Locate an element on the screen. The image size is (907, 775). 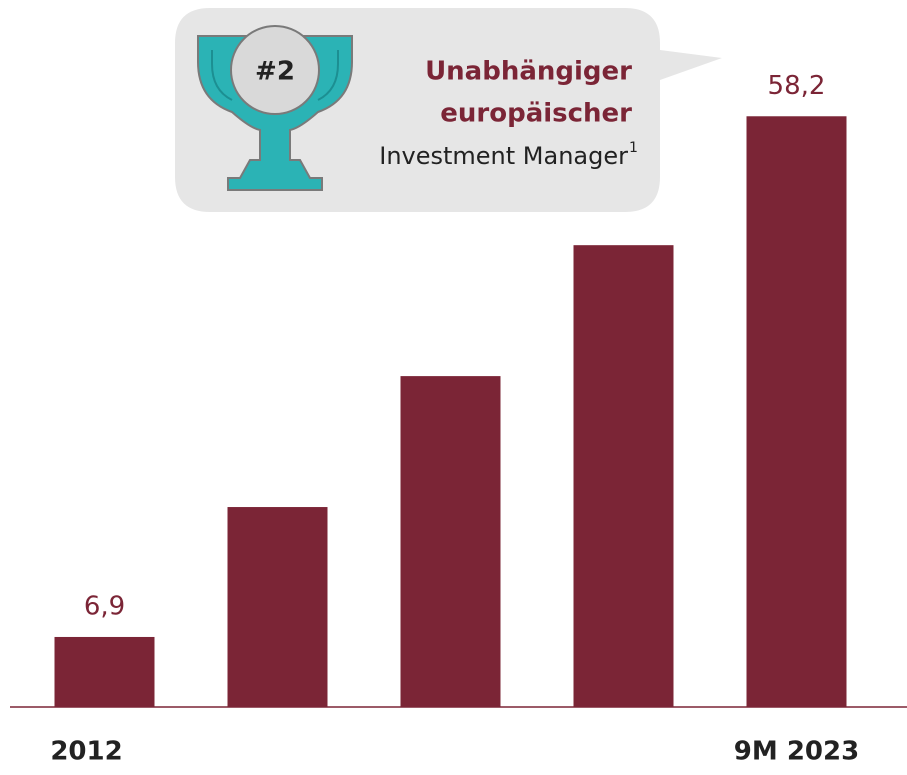
x-tick-label: 2012 is located at coordinates (86, 752).